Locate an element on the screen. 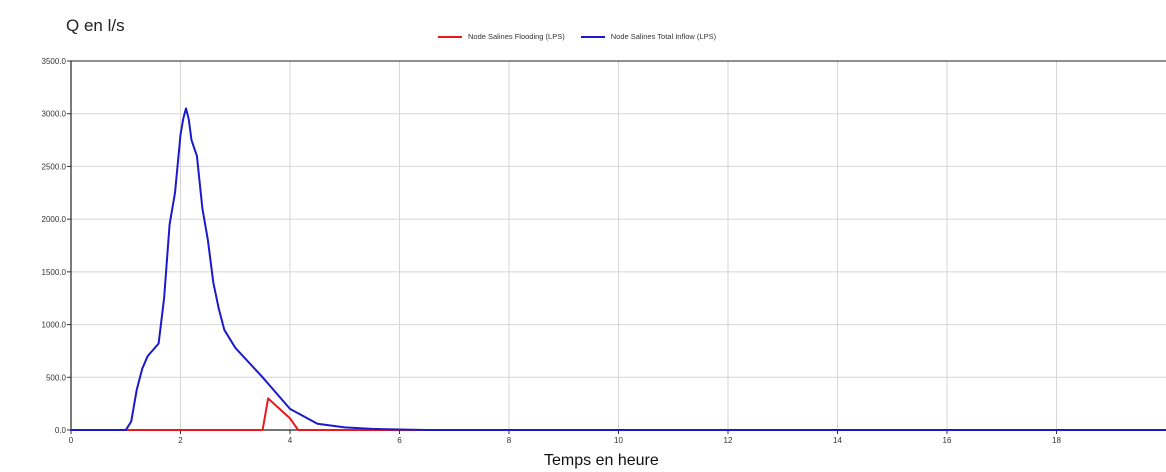 The width and height of the screenshot is (1166, 472). y-tick-label-0: 0.0 is located at coordinates (61, 430).